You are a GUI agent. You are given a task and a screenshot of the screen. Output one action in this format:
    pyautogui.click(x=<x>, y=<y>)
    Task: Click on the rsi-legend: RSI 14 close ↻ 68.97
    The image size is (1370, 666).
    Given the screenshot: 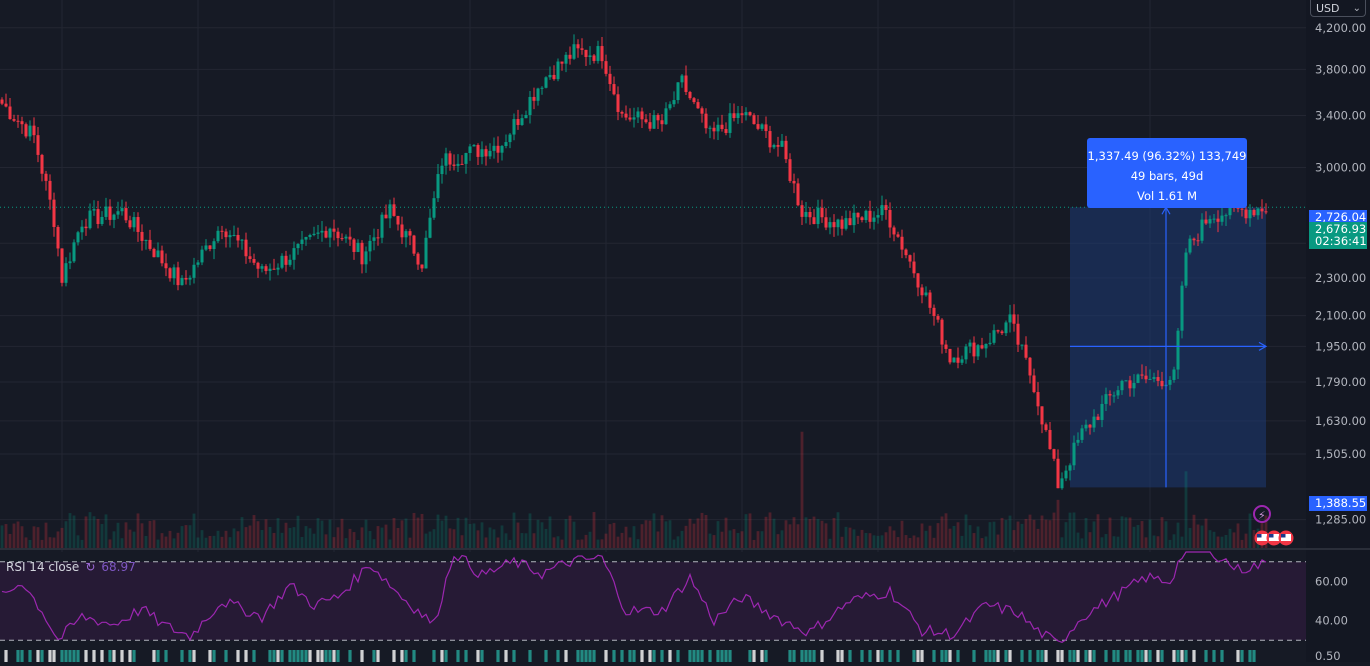 What is the action you would take?
    pyautogui.click(x=71, y=567)
    